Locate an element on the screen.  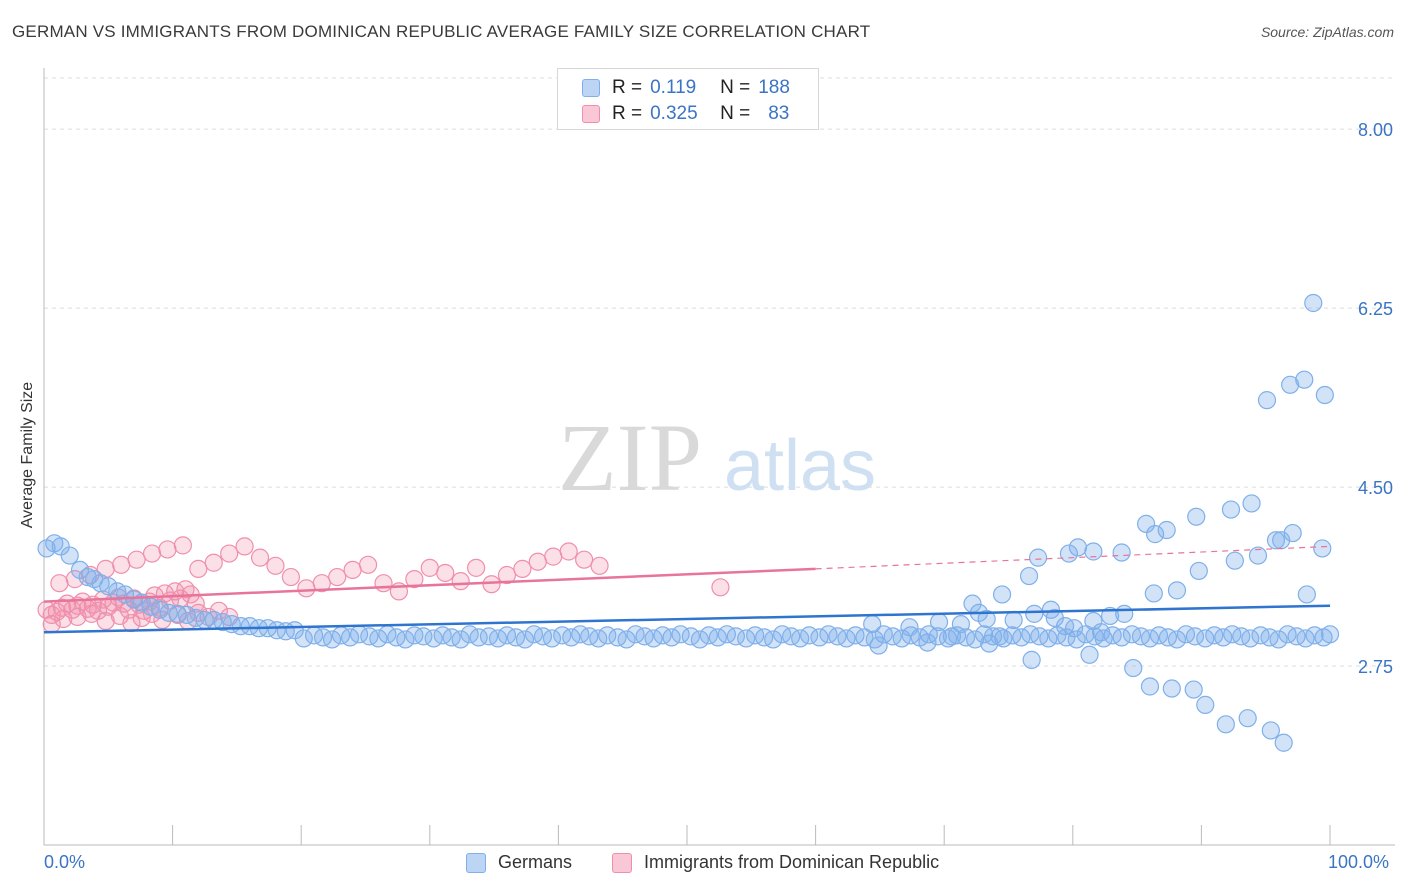
y-tick-labels: 2.75 4.50 6.25 8.00 is located at coordinates (1375, 398).